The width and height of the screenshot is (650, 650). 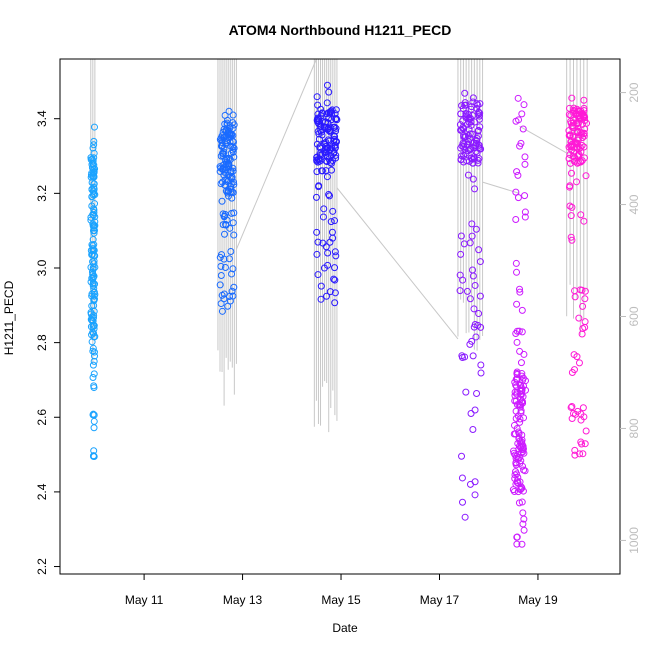 I want to click on secondary-y-tick-label: 800, so click(x=634, y=428).